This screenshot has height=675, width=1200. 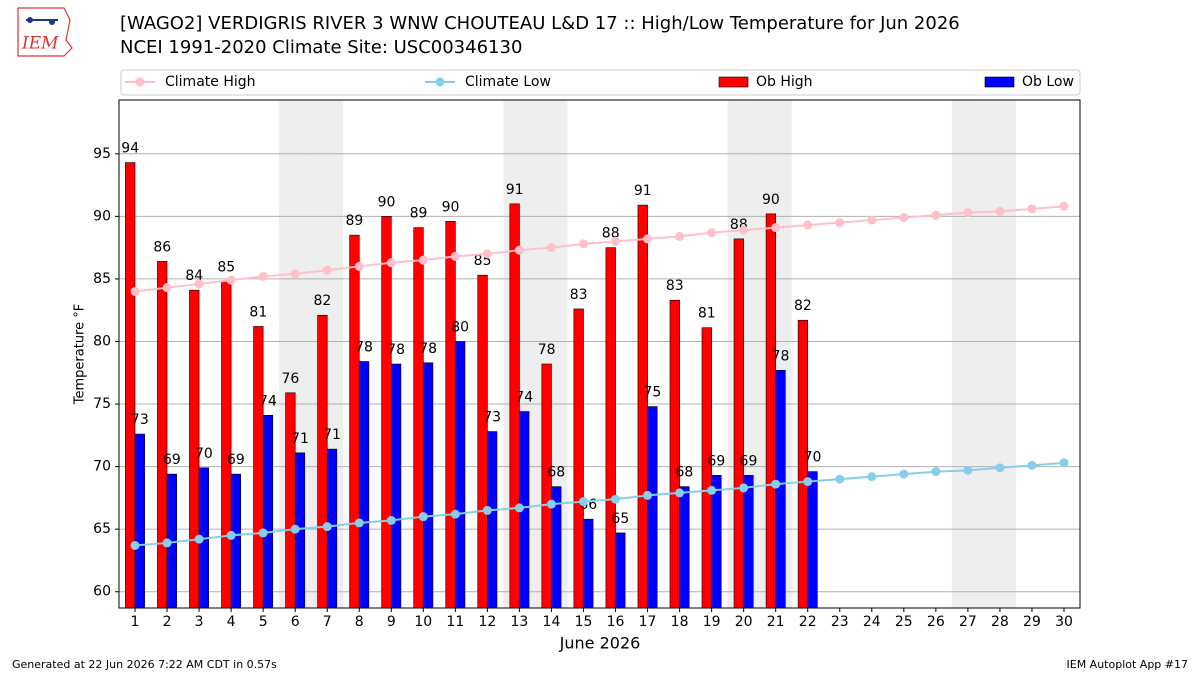 I want to click on y-tick-label: 95, so click(x=102, y=154).